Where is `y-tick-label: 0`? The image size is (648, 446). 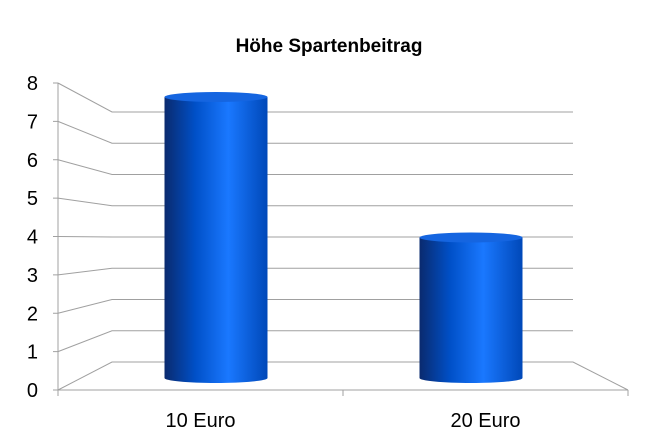
y-tick-label: 0 is located at coordinates (32, 391).